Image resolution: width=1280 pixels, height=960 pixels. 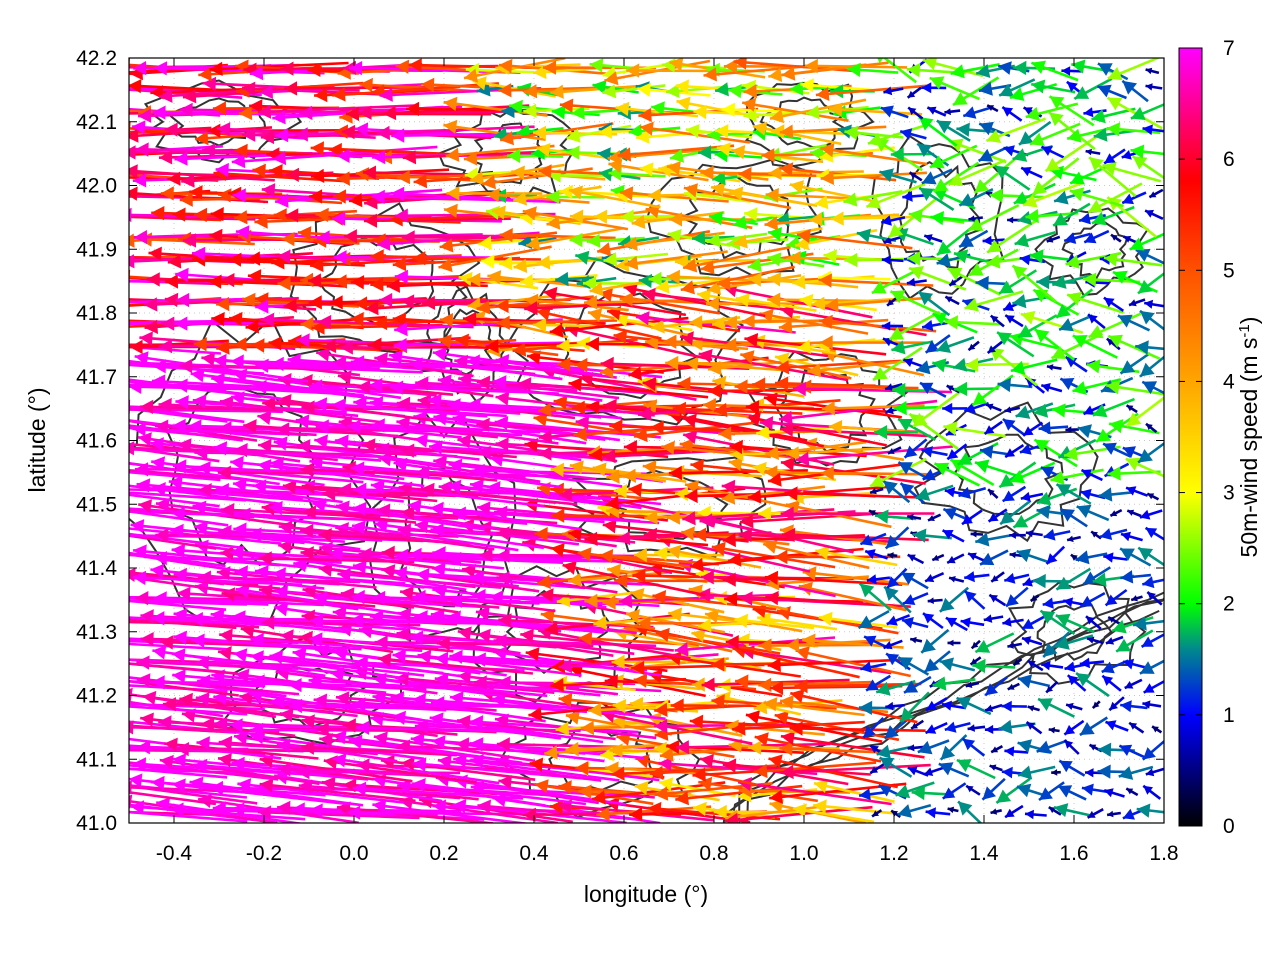 I want to click on x-tick-label: 0.2, so click(x=443, y=853).